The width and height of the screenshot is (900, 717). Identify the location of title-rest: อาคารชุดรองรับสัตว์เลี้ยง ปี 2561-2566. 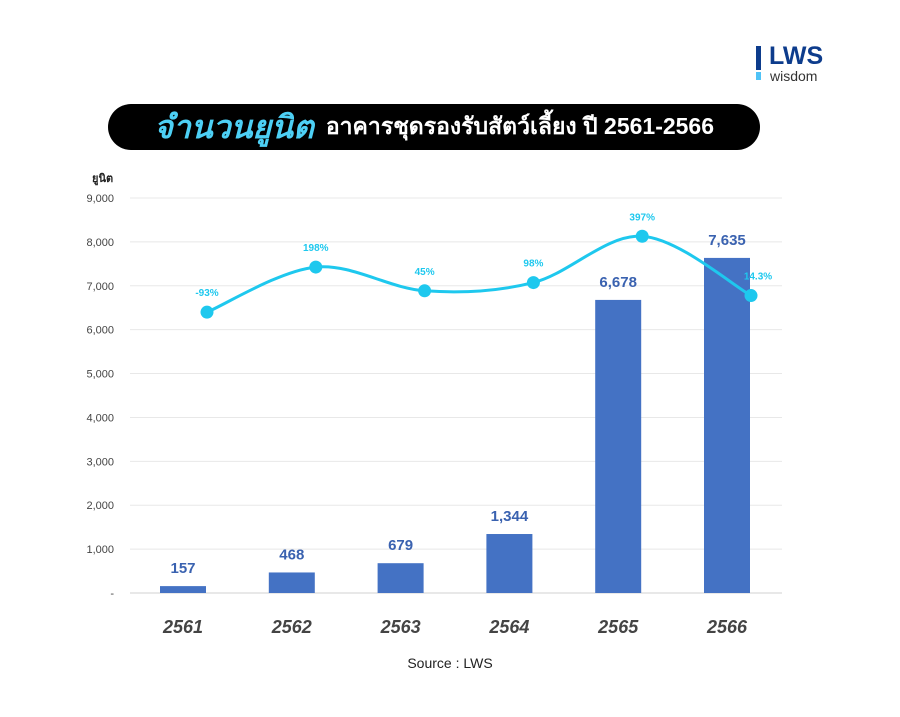
(520, 126).